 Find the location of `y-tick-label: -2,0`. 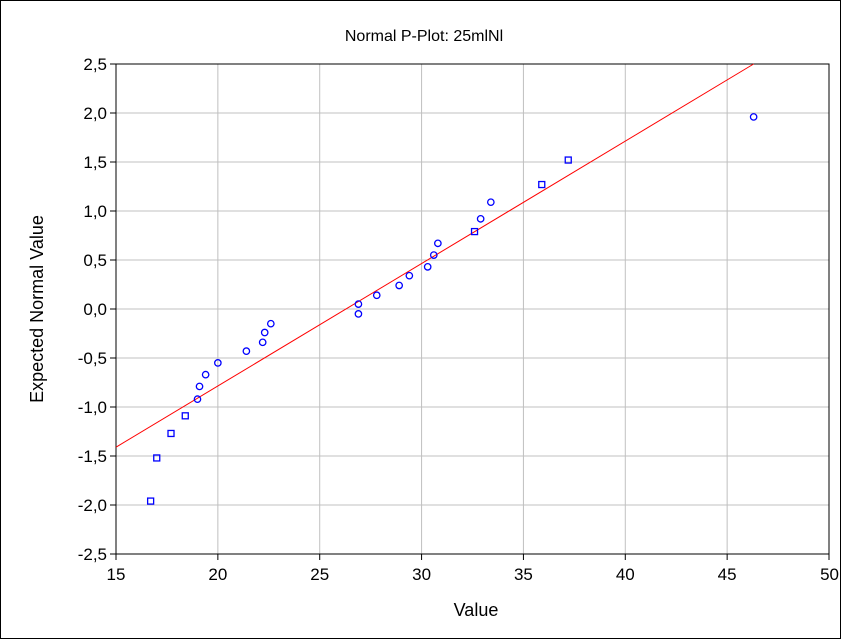

y-tick-label: -2,0 is located at coordinates (92, 505).